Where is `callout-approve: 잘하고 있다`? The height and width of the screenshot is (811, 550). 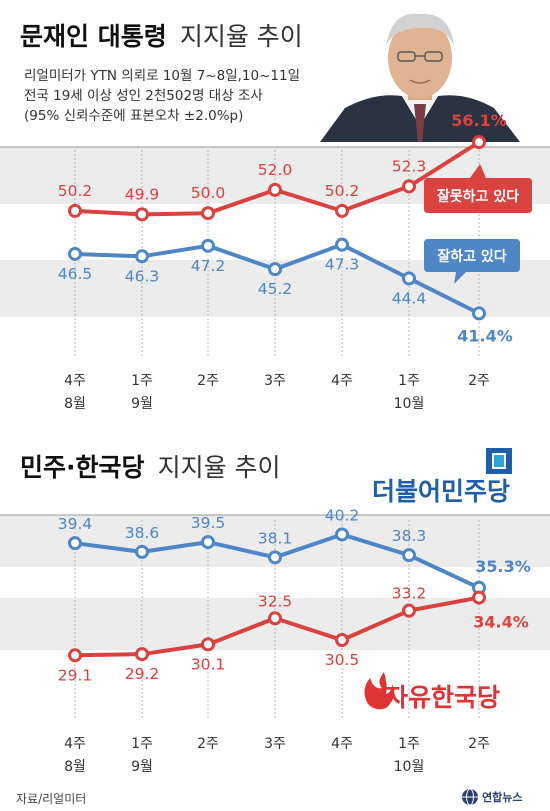
callout-approve: 잘하고 있다 is located at coordinates (472, 261).